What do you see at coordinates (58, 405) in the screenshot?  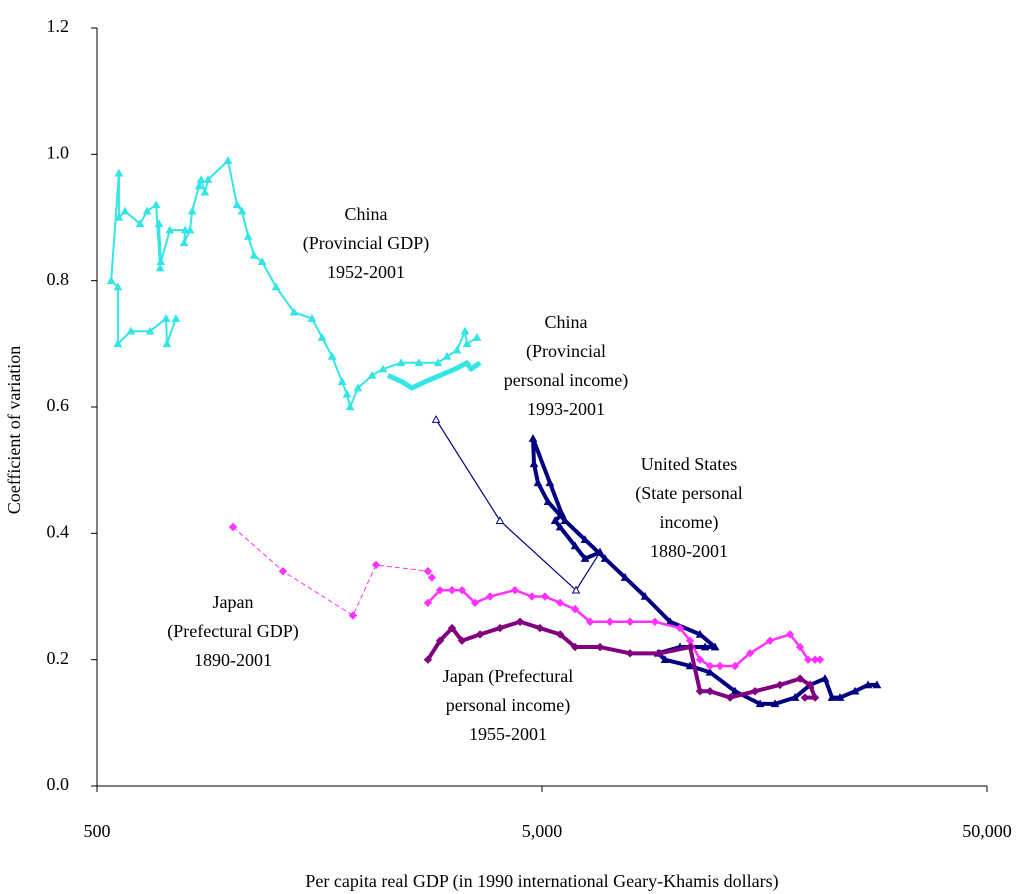 I see `y-tick-label: 0.6` at bounding box center [58, 405].